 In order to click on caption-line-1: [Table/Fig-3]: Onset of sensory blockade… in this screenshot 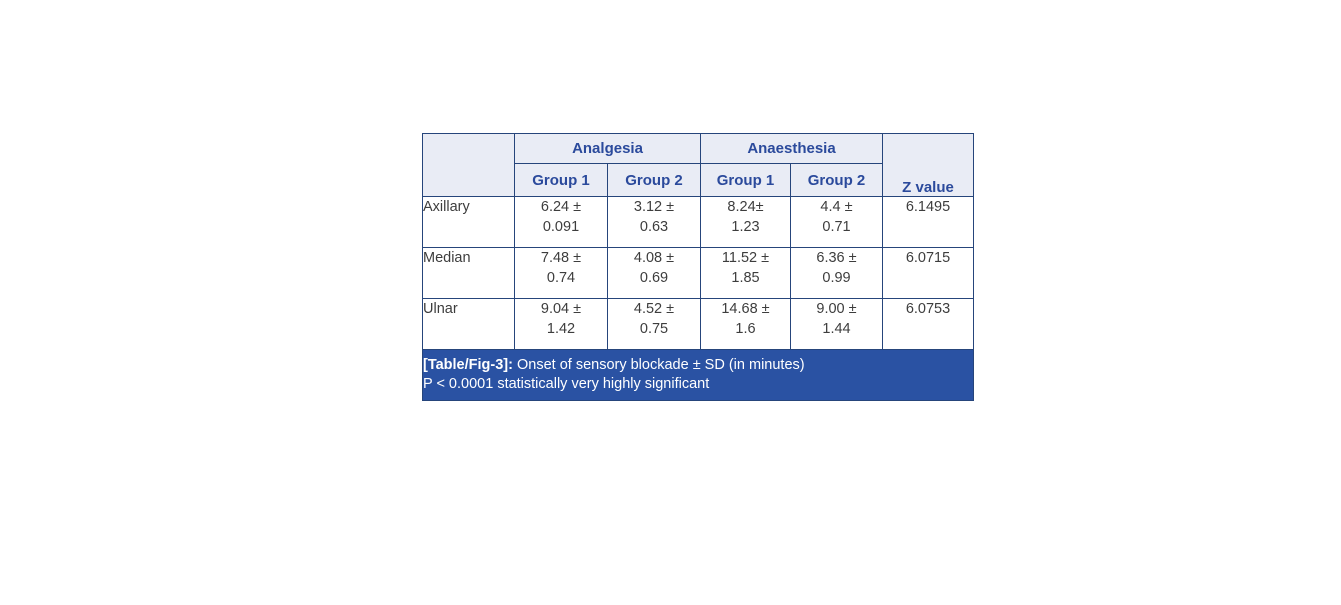, I will do `click(698, 365)`.